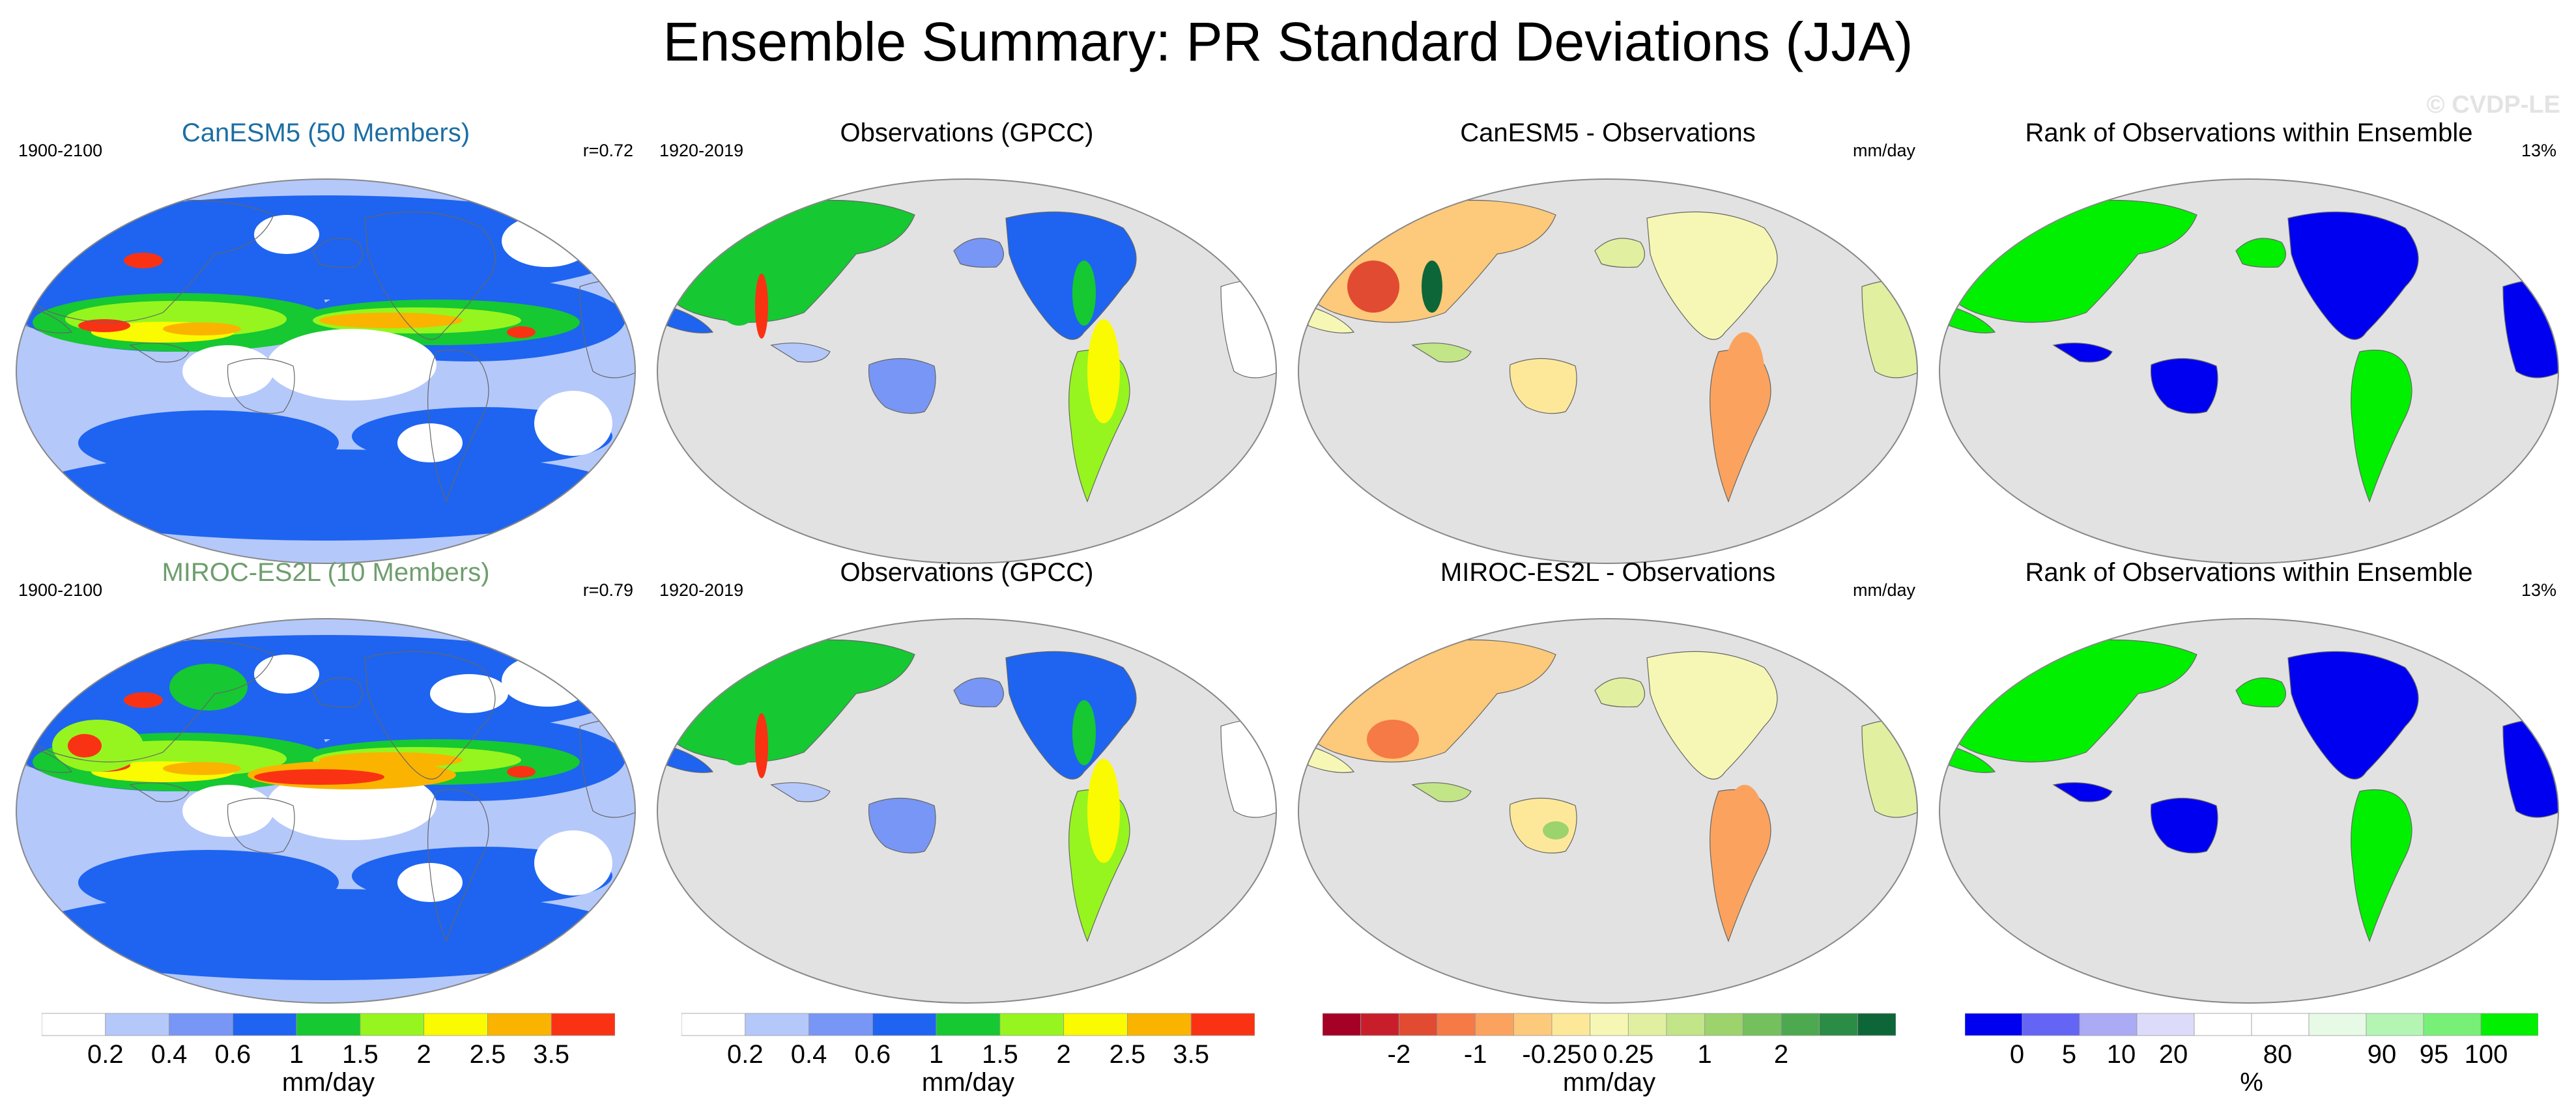 The height and width of the screenshot is (1115, 2576). Describe the element at coordinates (326, 811) in the screenshot. I see `map-miroc-es2l-ensemble-mean` at that location.